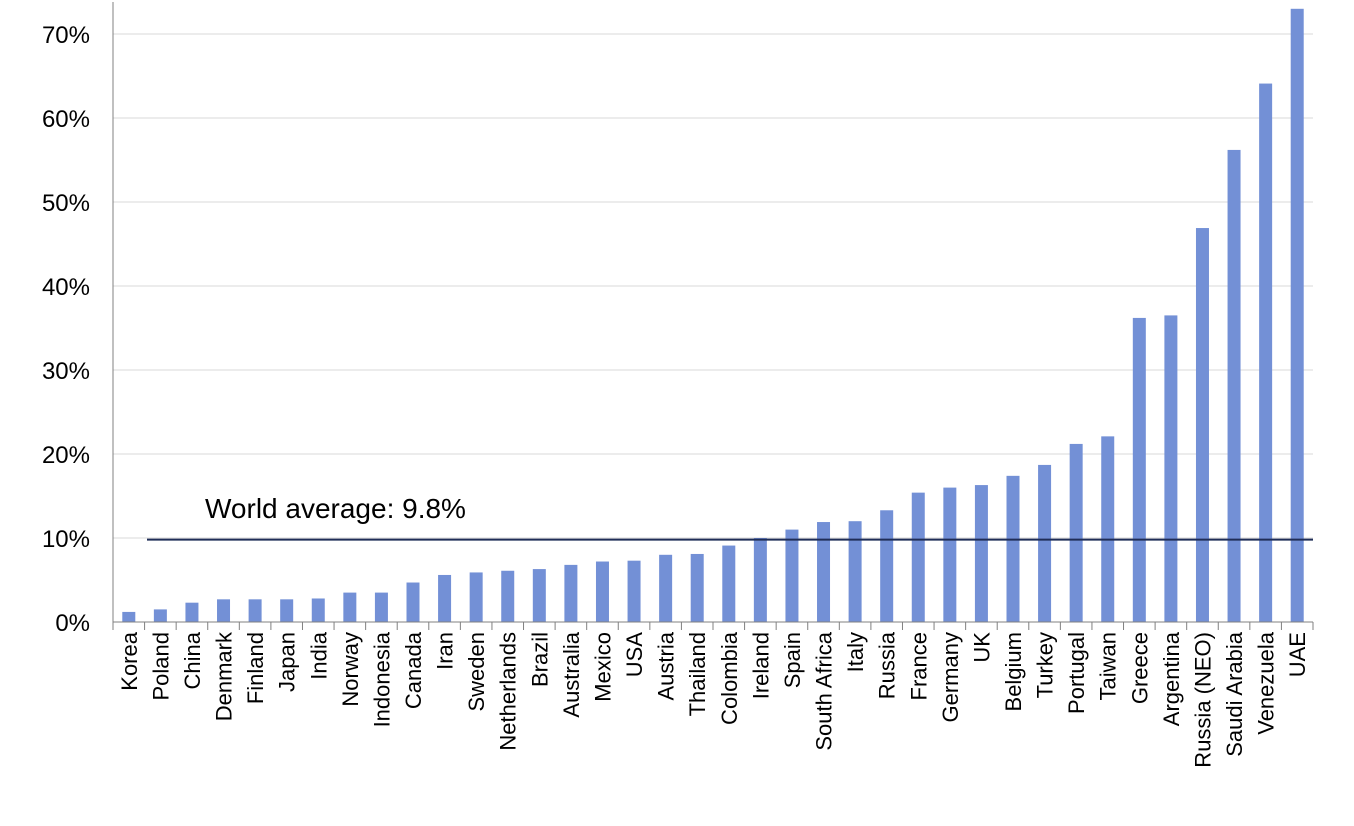 The image size is (1354, 826). Describe the element at coordinates (1108, 666) in the screenshot. I see `x-tick-label: Taiwan` at that location.